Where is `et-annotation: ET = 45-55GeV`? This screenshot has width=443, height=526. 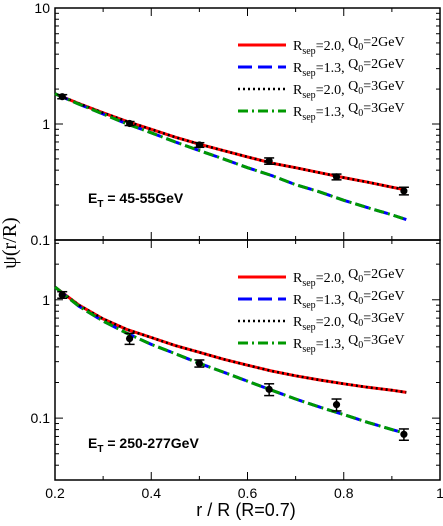 et-annotation: ET = 45-55GeV is located at coordinates (136, 200).